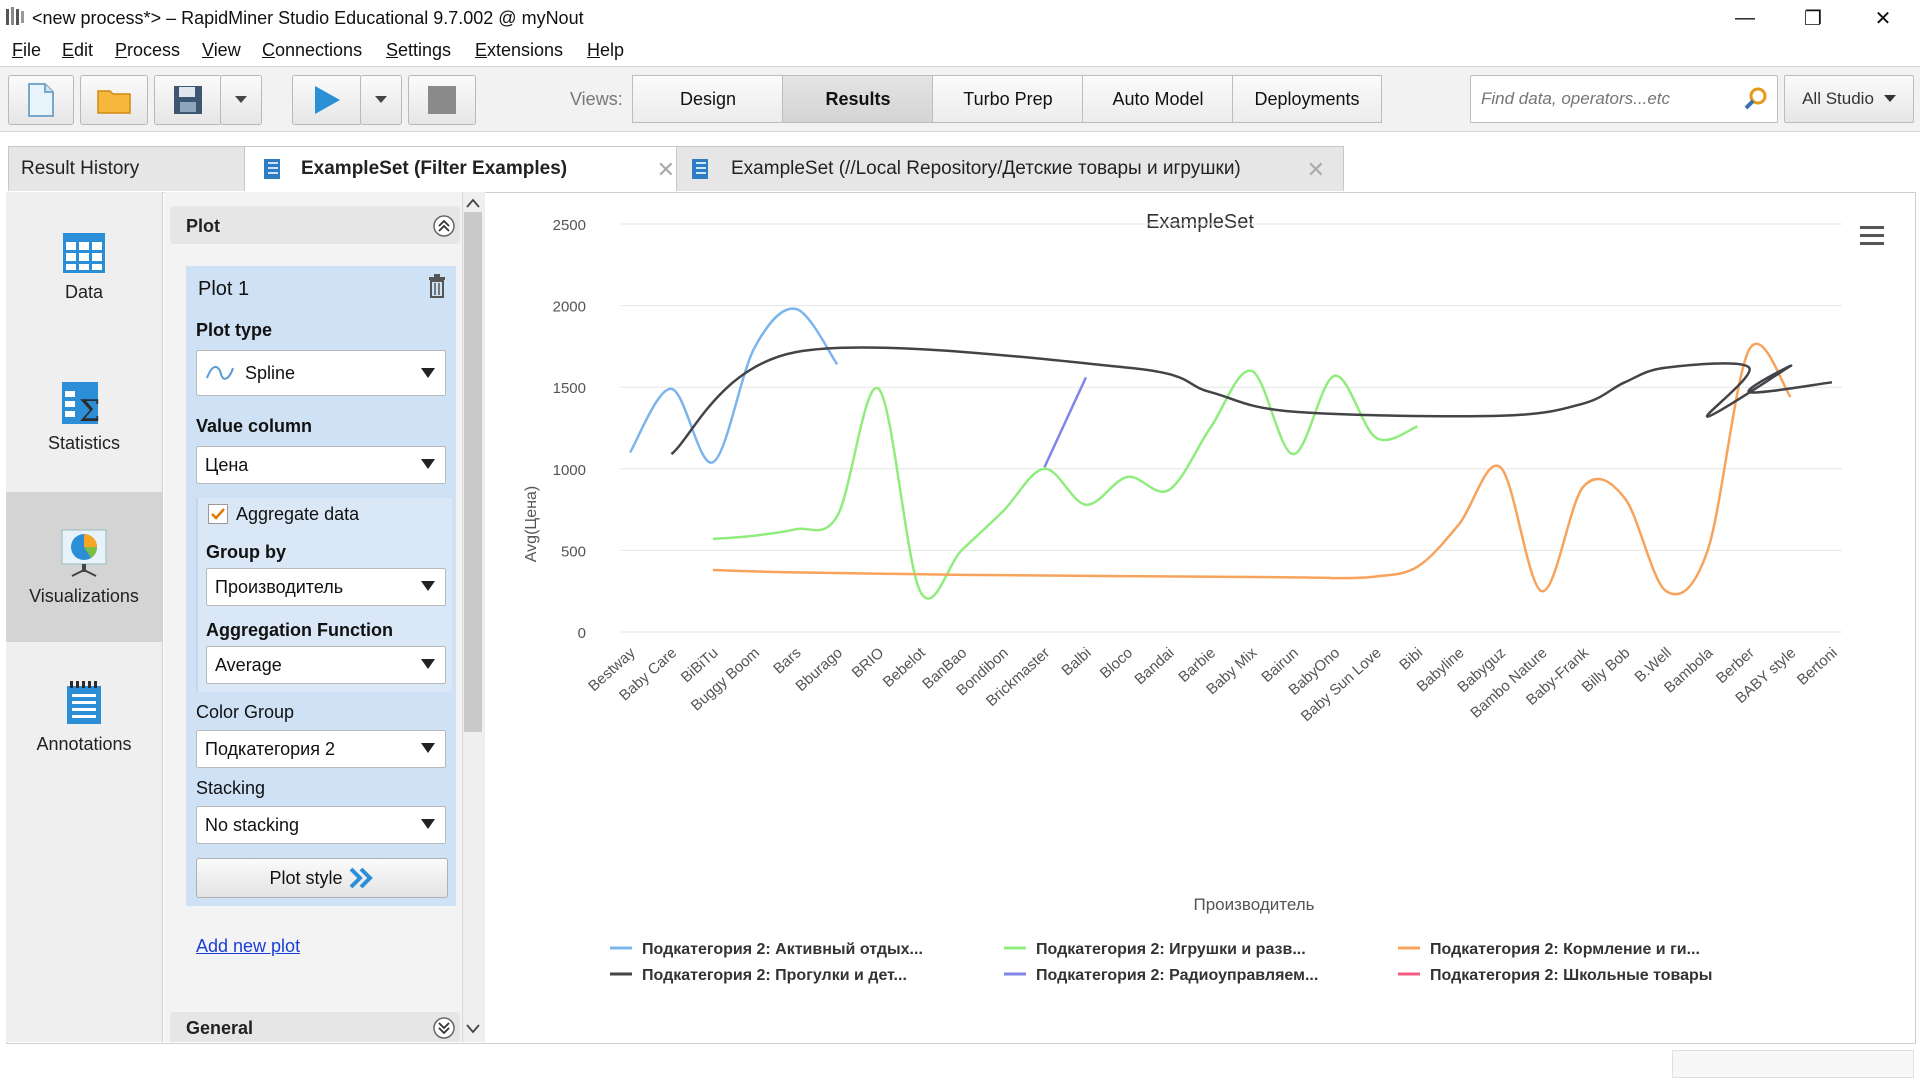 The width and height of the screenshot is (1920, 1080). I want to click on plot-type-label: Plot type, so click(234, 330).